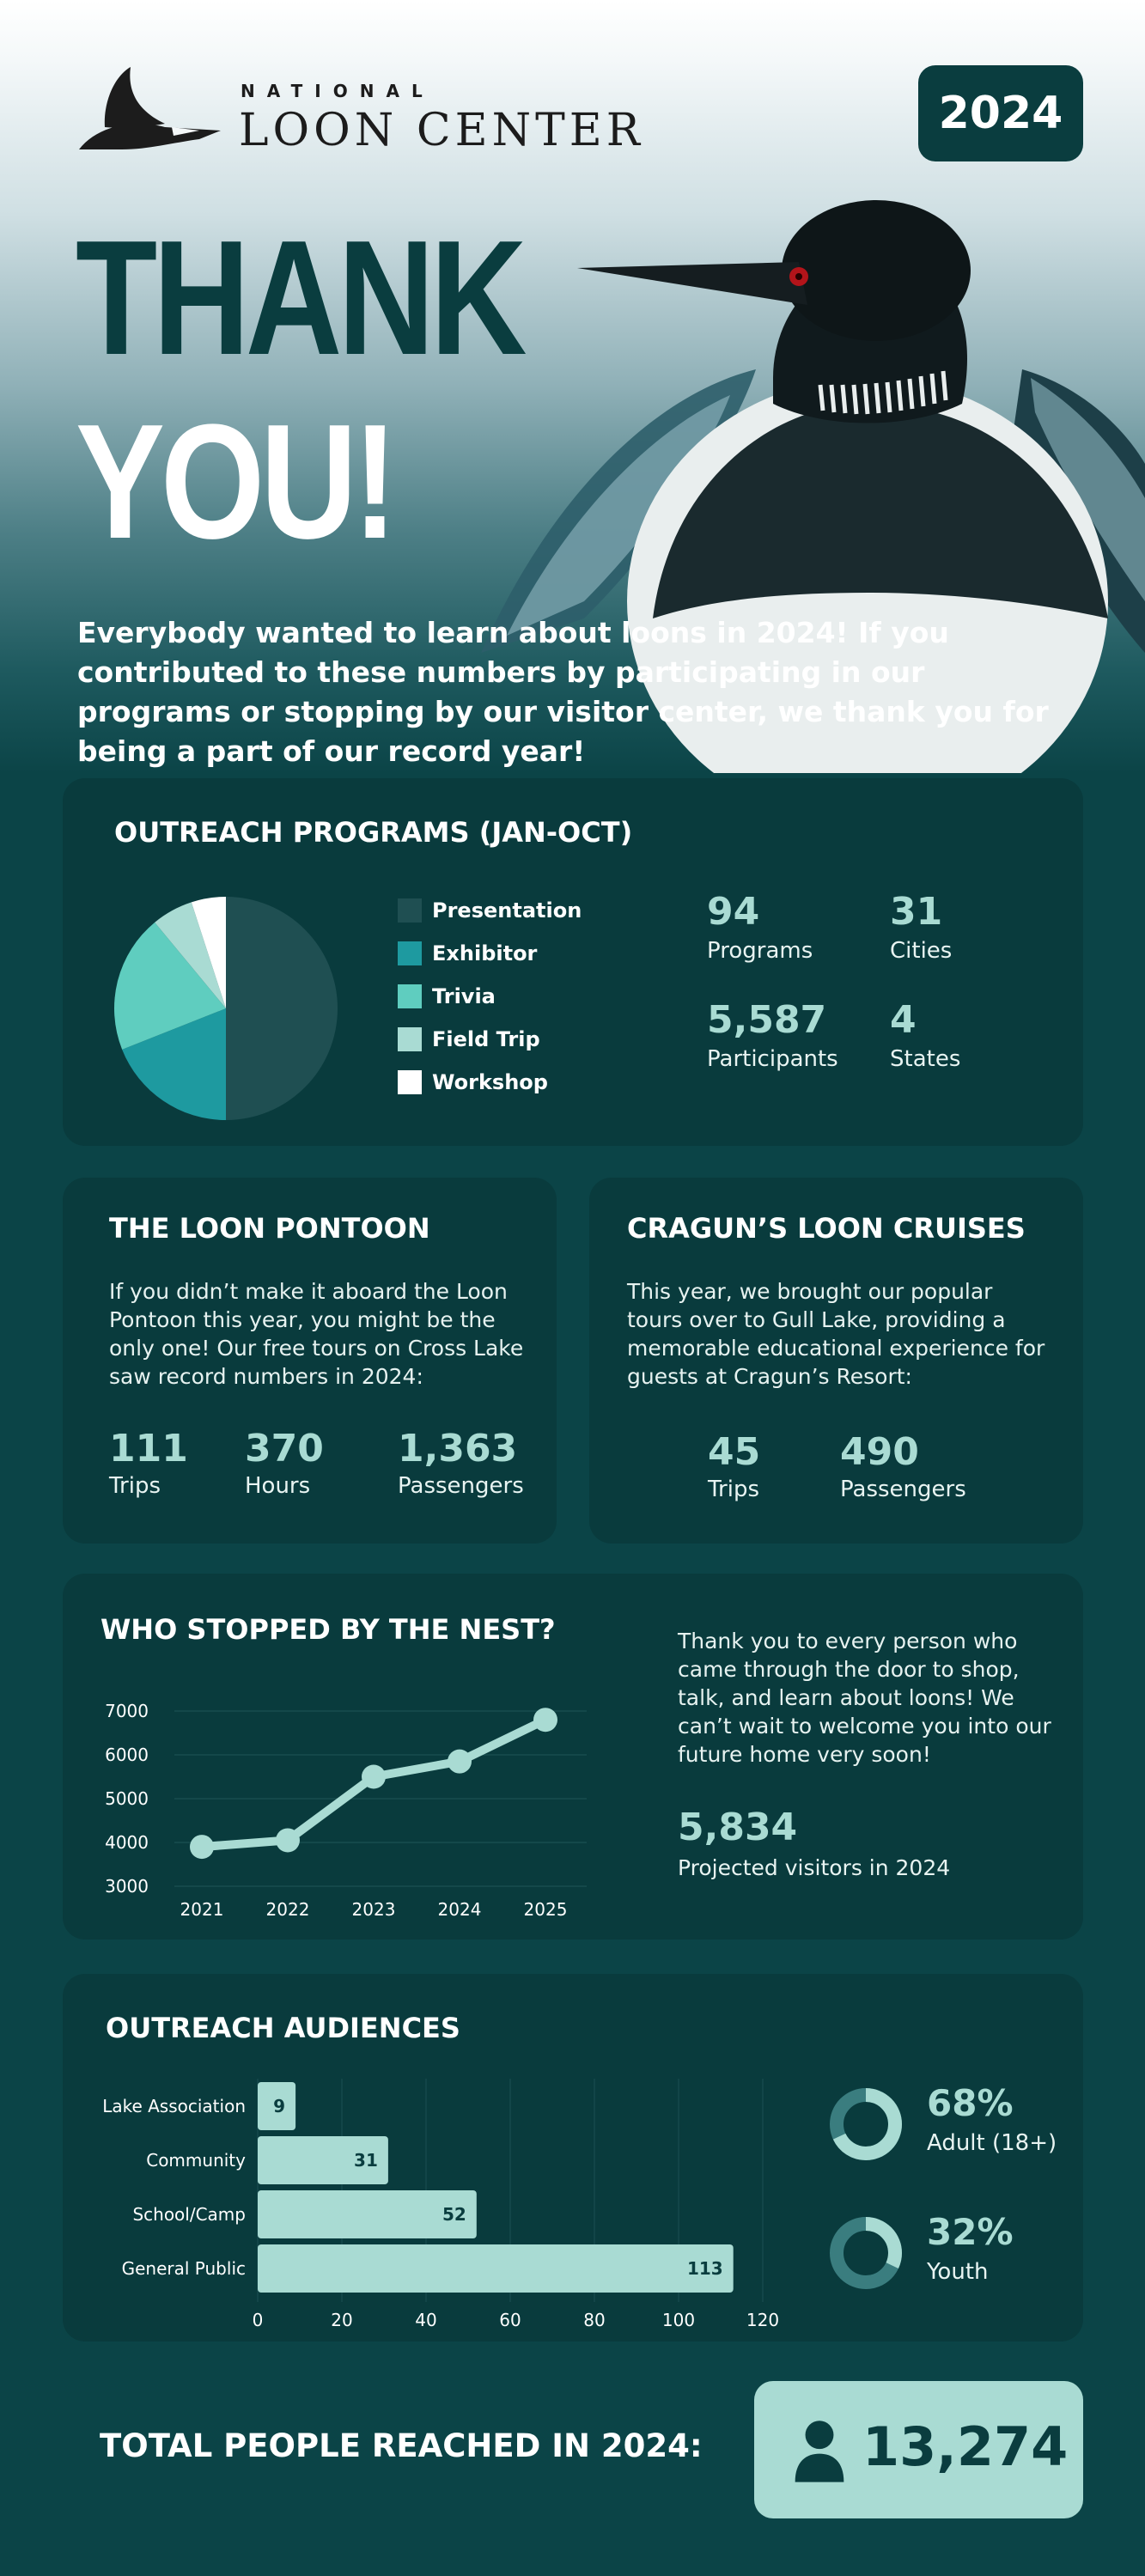 The height and width of the screenshot is (2576, 1145). Describe the element at coordinates (1001, 113) in the screenshot. I see `year-badge: 2024` at that location.